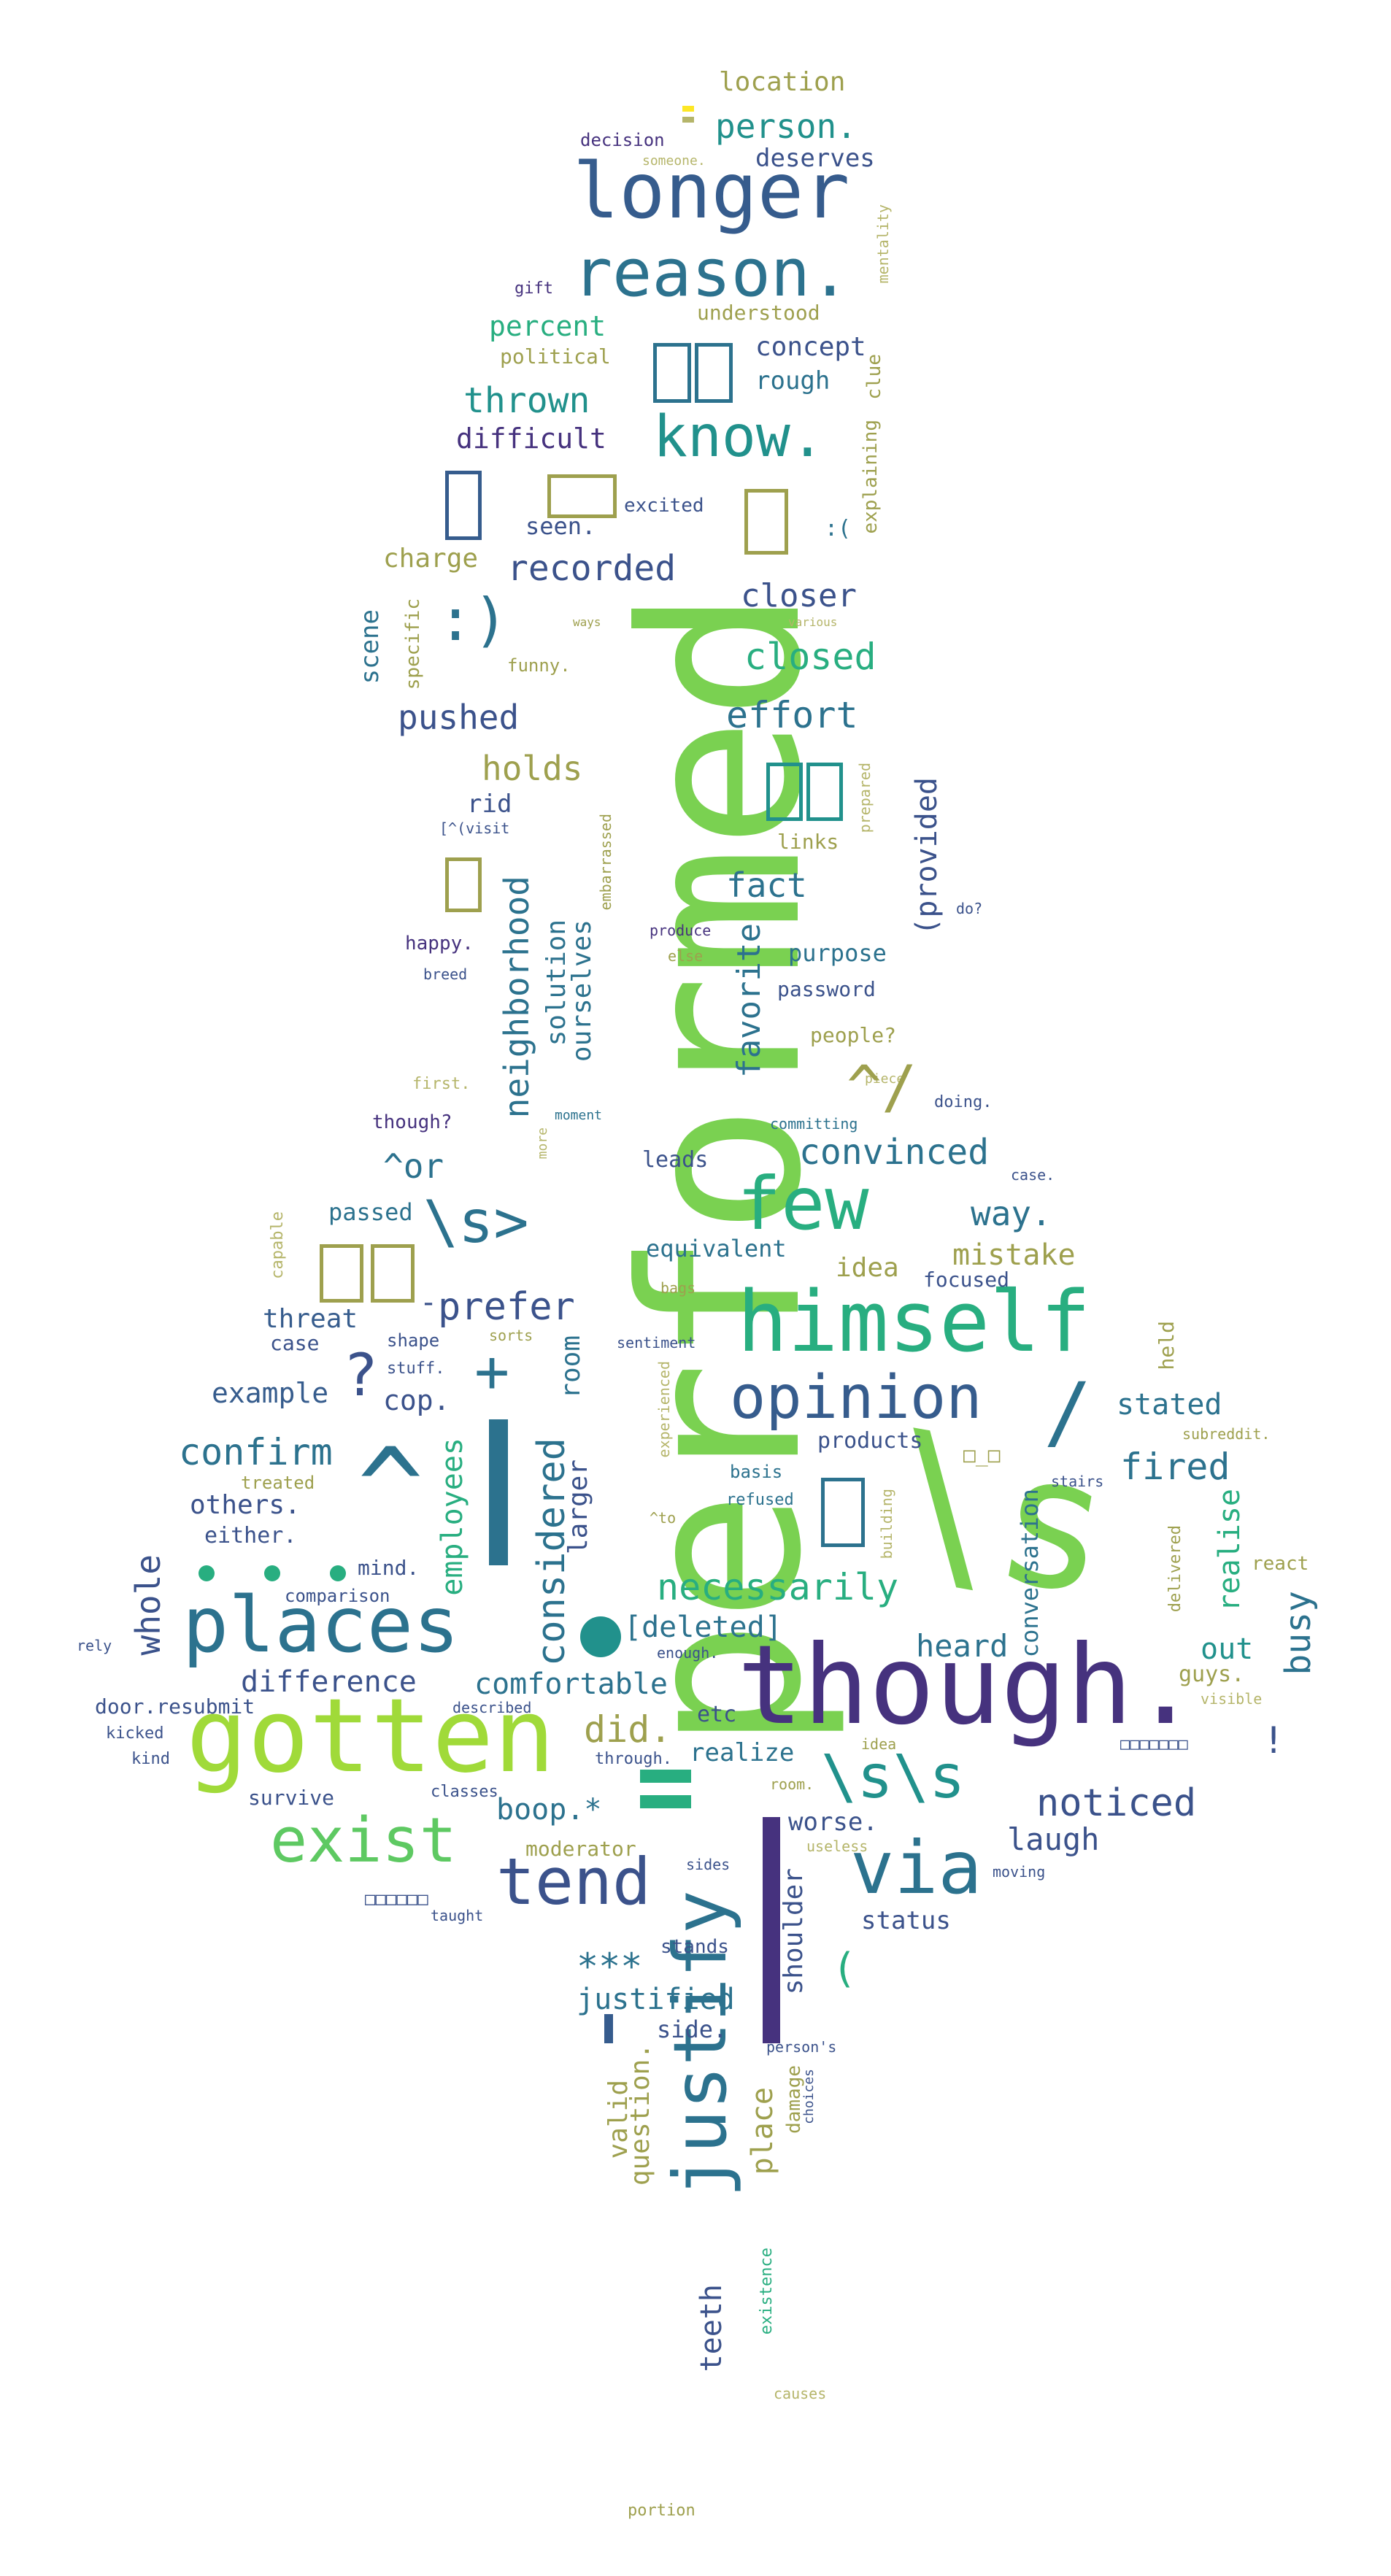  What do you see at coordinates (678, 1288) in the screenshot?
I see `word-bags: bags` at bounding box center [678, 1288].